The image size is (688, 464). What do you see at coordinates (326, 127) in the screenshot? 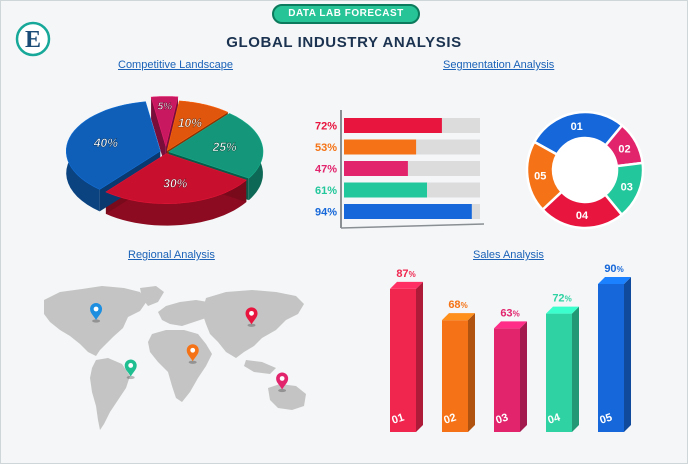
I see `hbar-label-0: 72%` at bounding box center [326, 127].